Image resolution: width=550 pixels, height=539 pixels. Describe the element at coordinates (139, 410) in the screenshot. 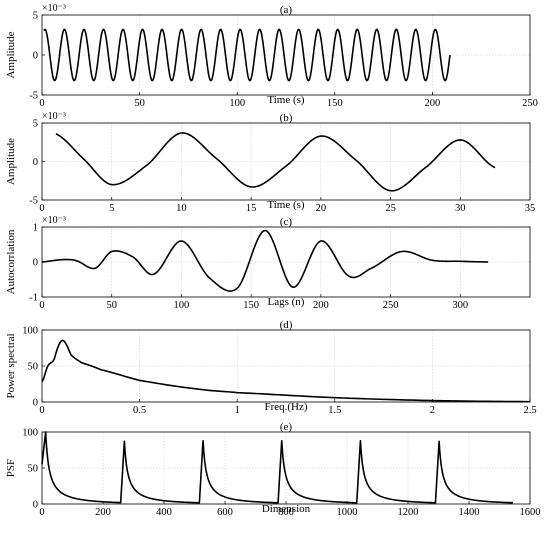

I see `x-tick-label: 0.5` at that location.